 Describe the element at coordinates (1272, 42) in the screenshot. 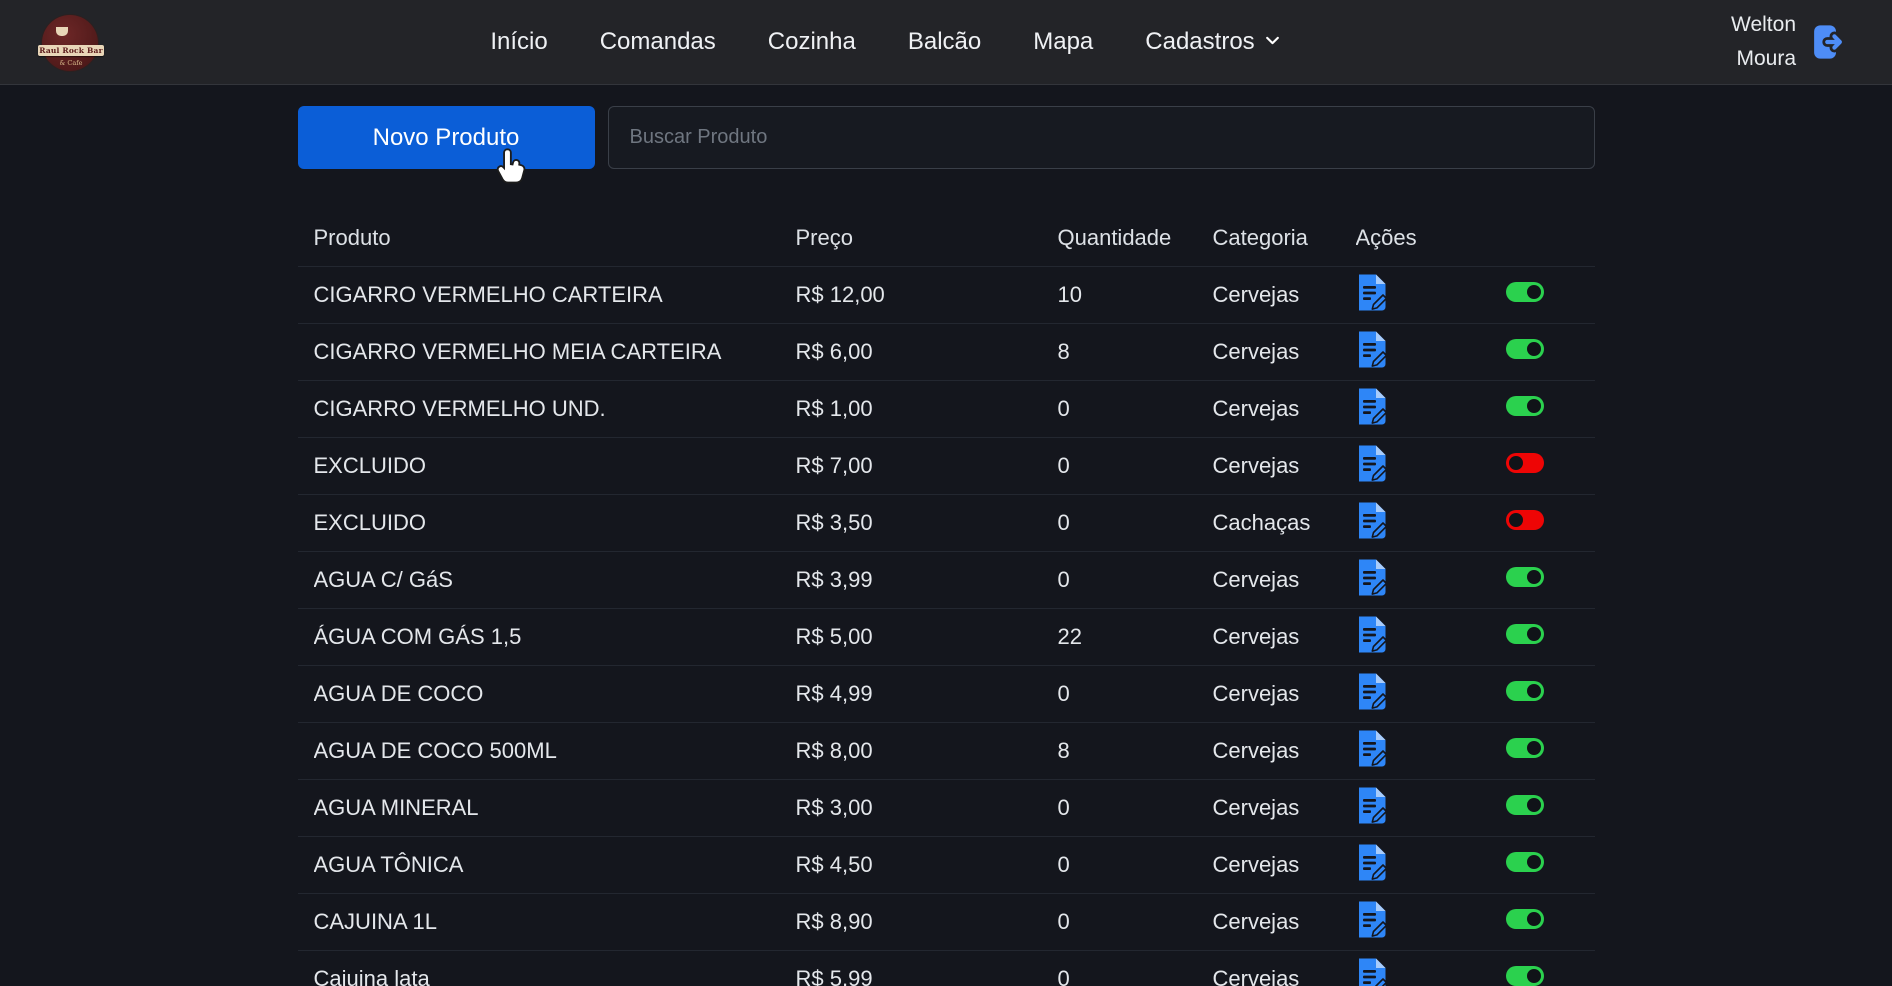

I see `chevron-down-icon` at that location.